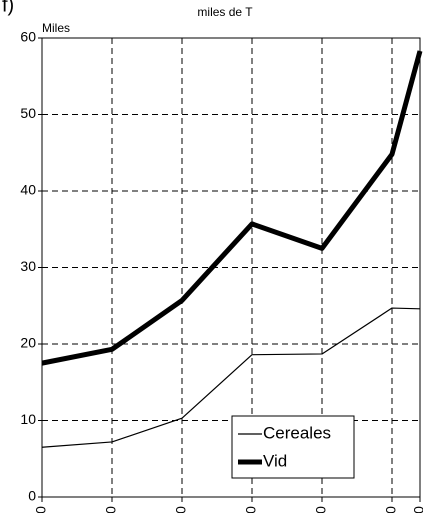 This screenshot has height=513, width=423. Describe the element at coordinates (28, 37) in the screenshot. I see `y-tick-label: 60` at that location.